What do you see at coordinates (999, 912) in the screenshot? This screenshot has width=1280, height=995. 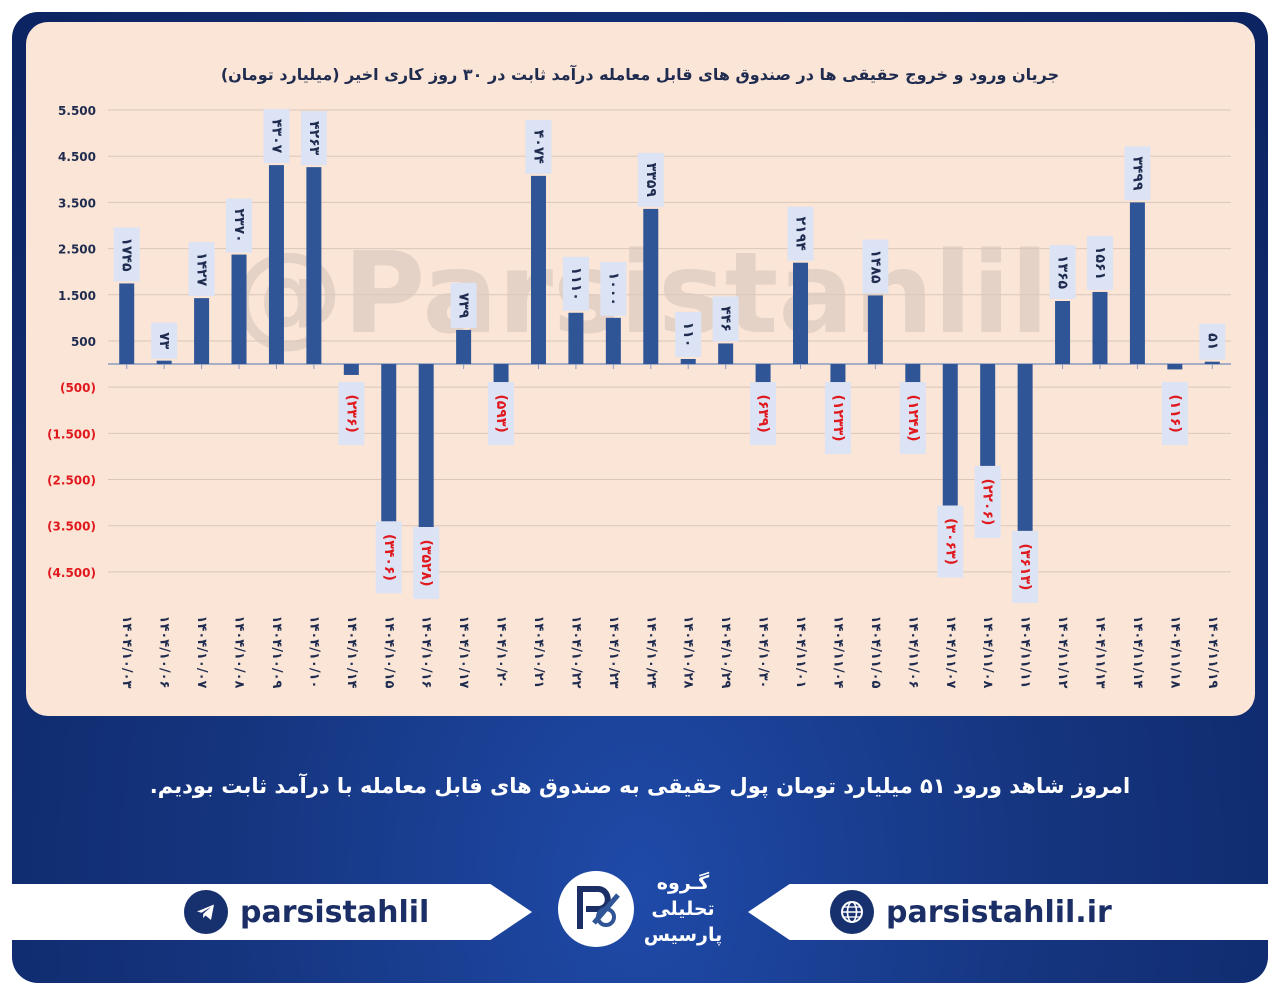 I see `website-url: parsistahlil.ir` at bounding box center [999, 912].